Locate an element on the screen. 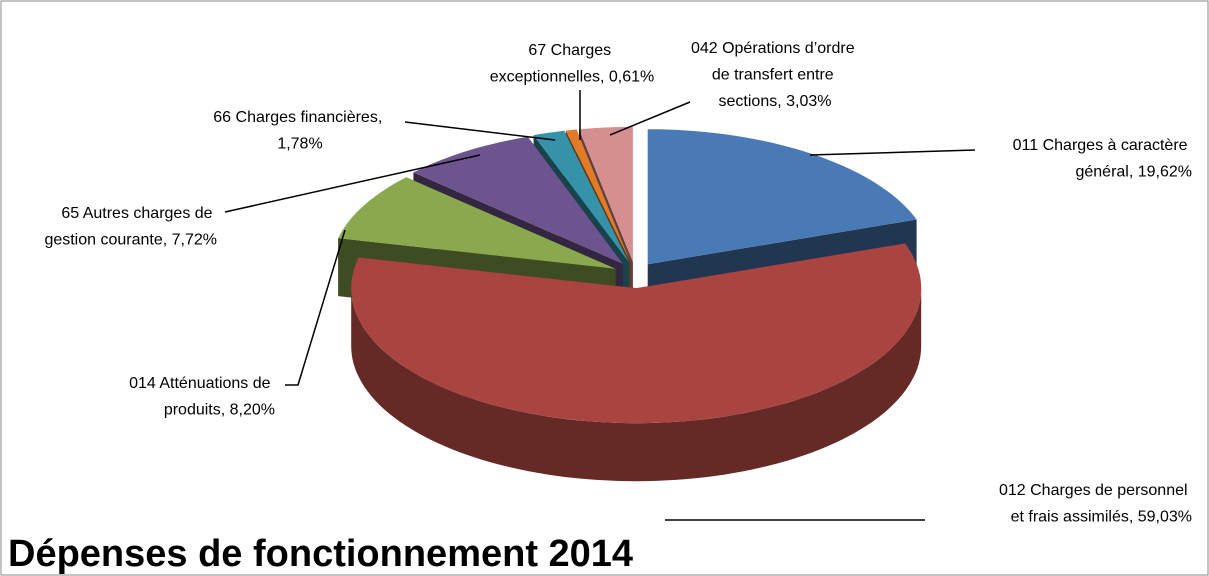  data-label-line: sections, 3,03% is located at coordinates (775, 101).